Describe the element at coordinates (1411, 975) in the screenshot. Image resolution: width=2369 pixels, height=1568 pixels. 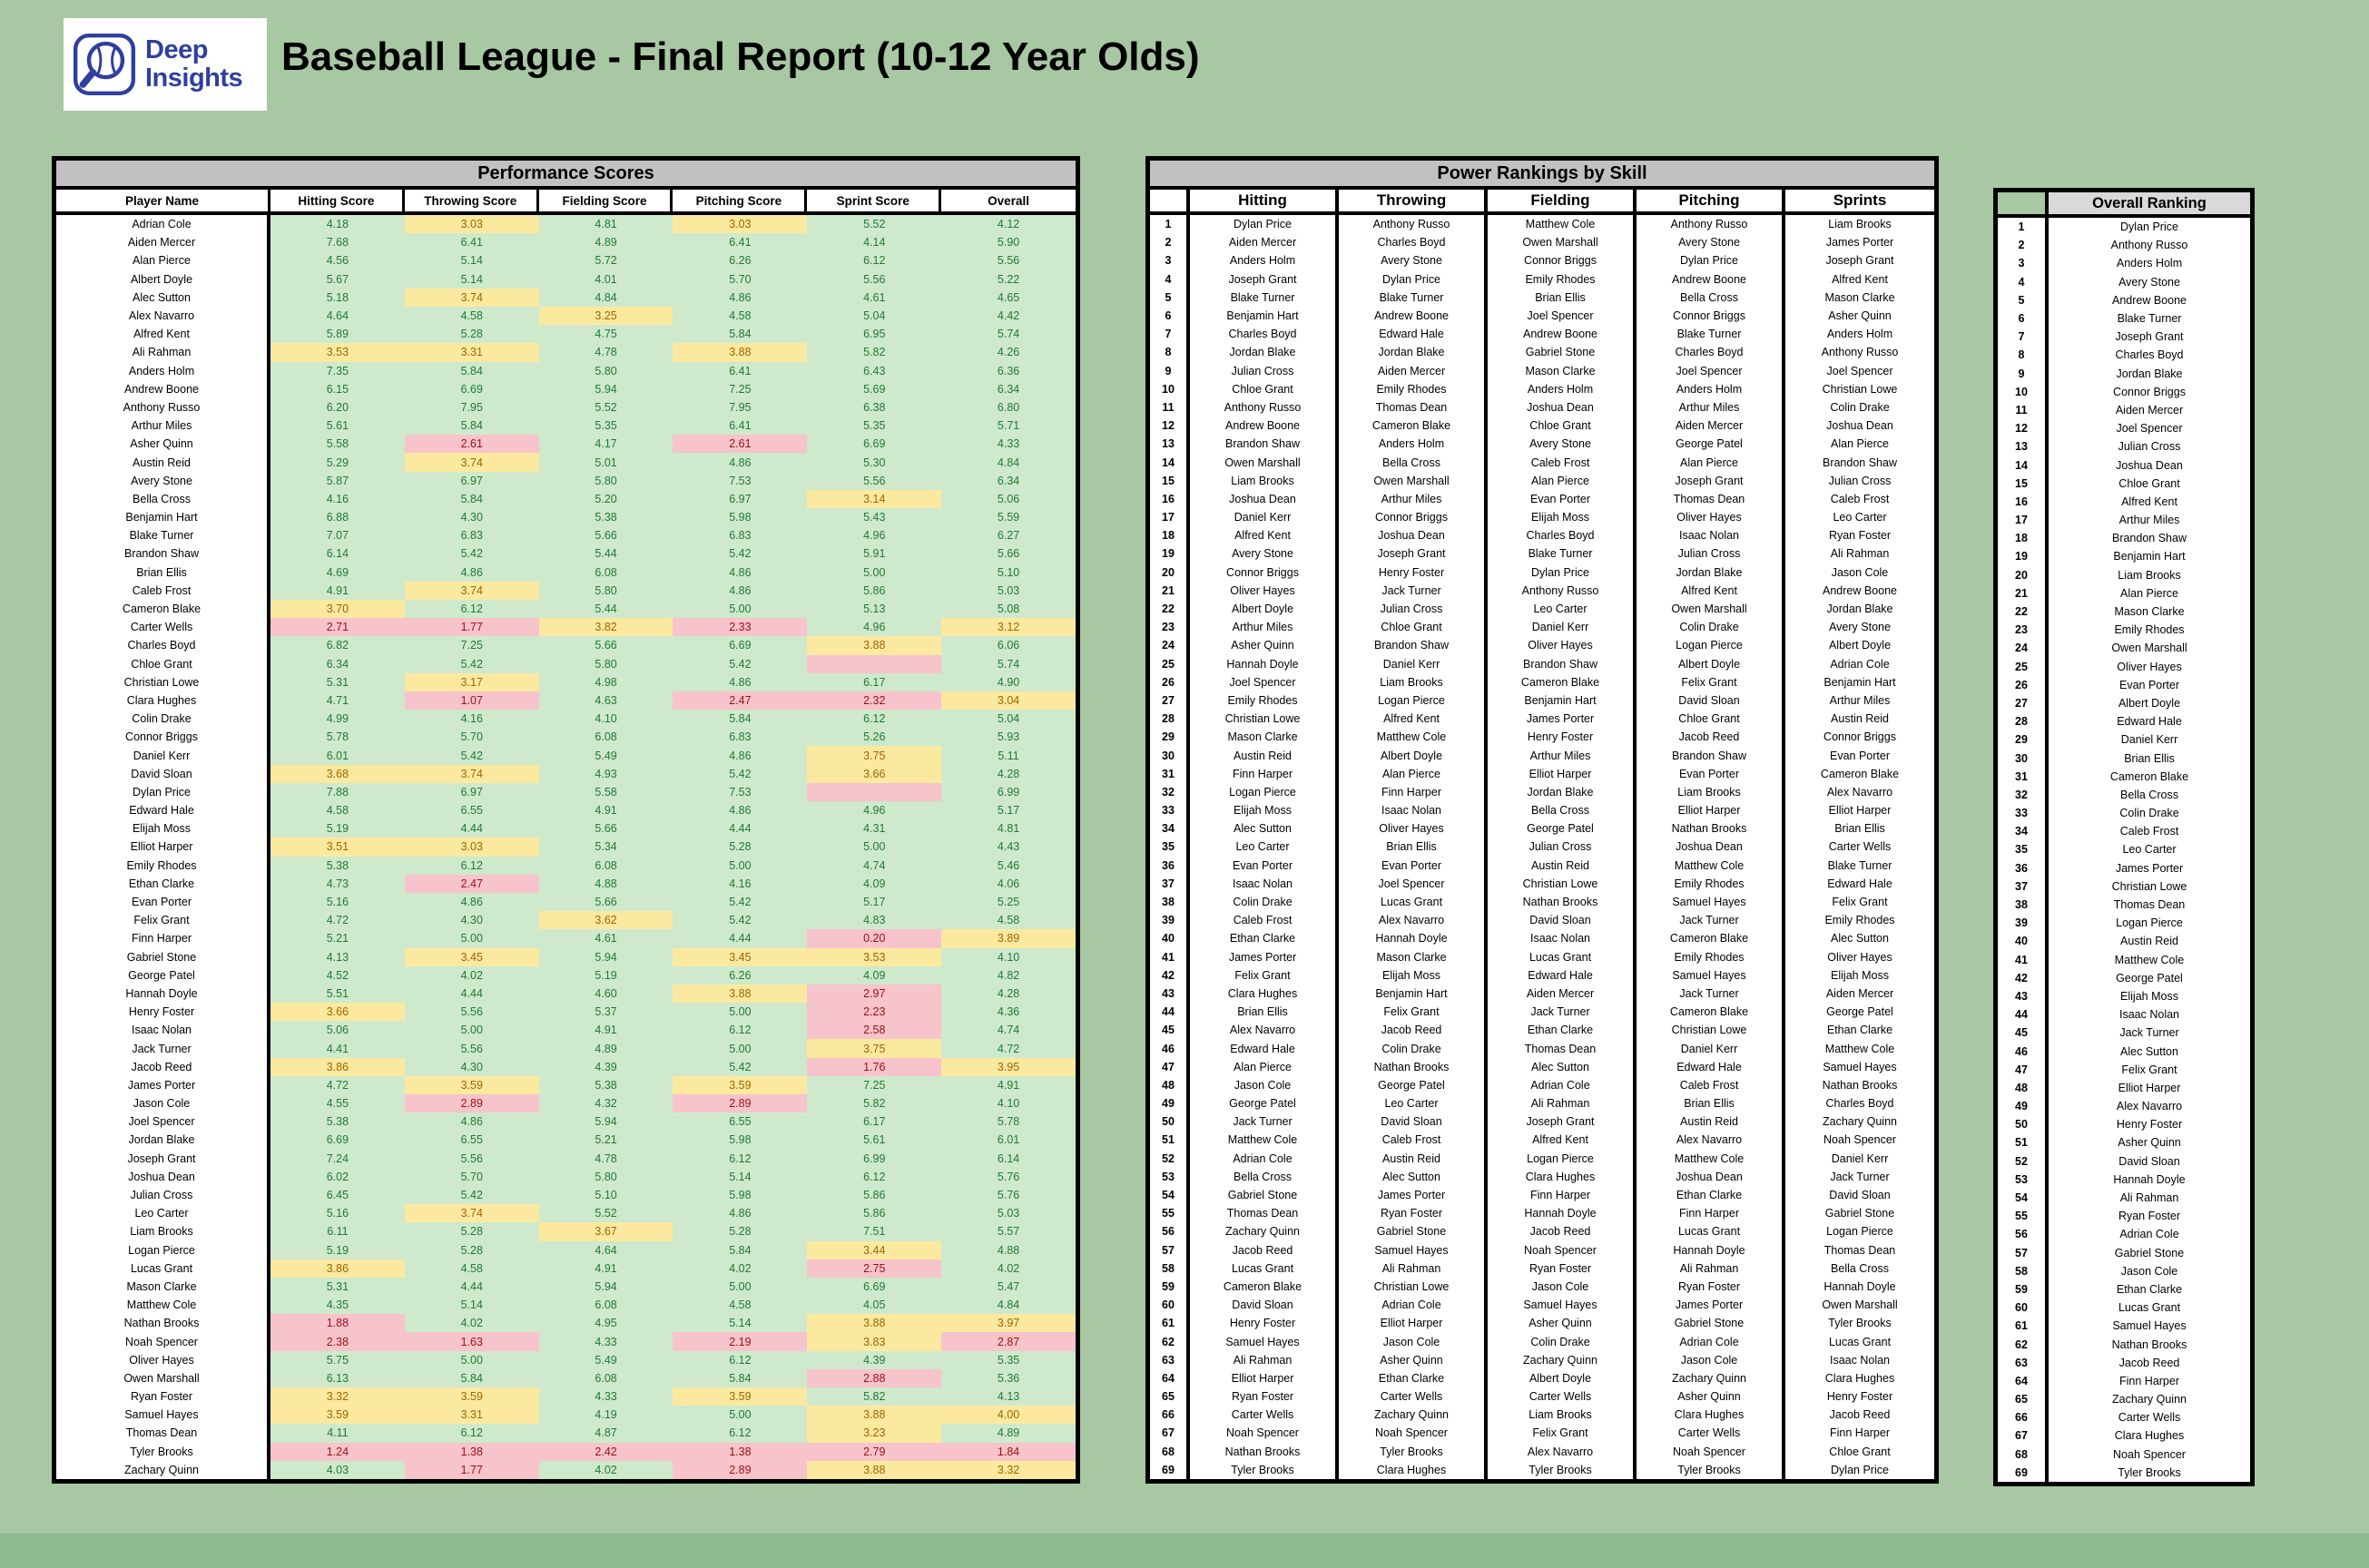
I see `ranked-player-cell: Elijah Moss` at that location.